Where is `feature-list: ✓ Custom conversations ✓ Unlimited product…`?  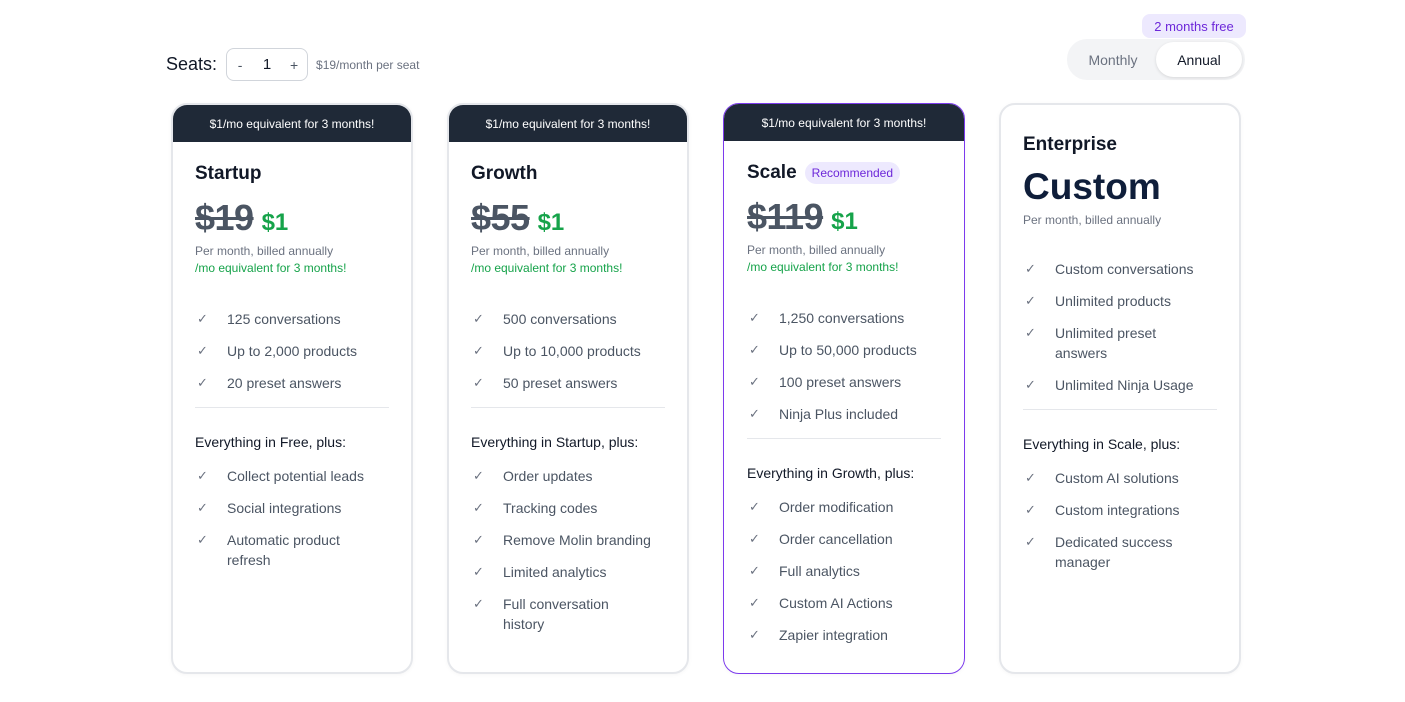 feature-list: ✓ Custom conversations ✓ Unlimited product… is located at coordinates (1120, 327).